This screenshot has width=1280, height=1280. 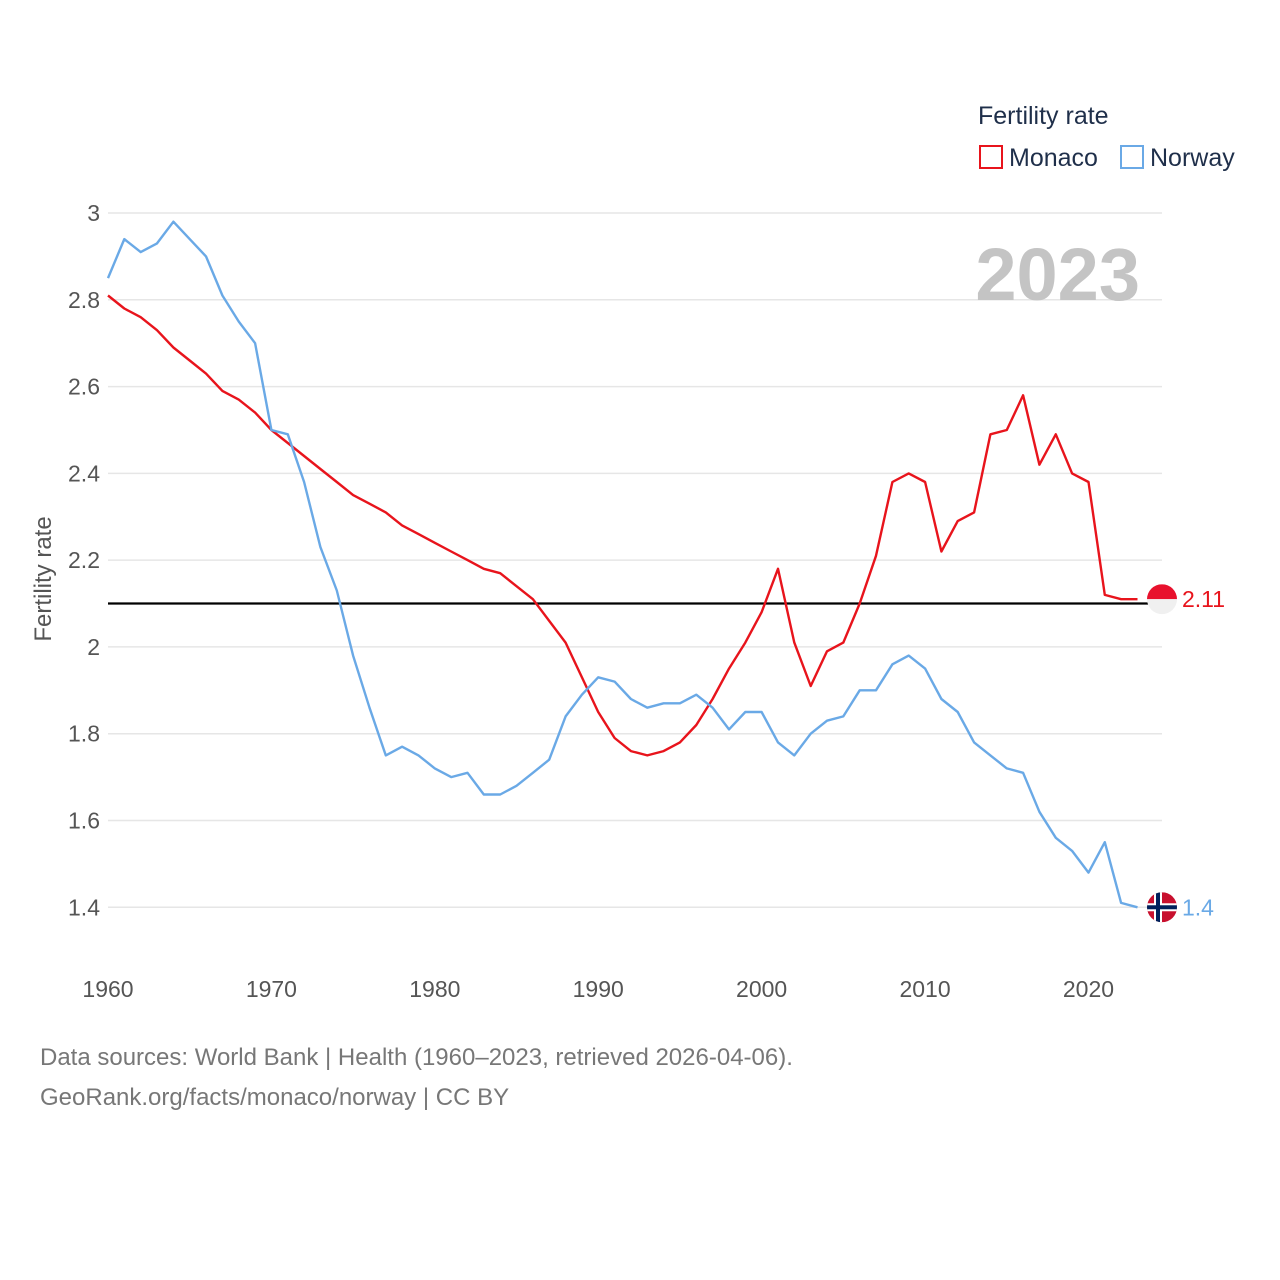 I want to click on legend-label-monaco: Monaco, so click(x=1053, y=158).